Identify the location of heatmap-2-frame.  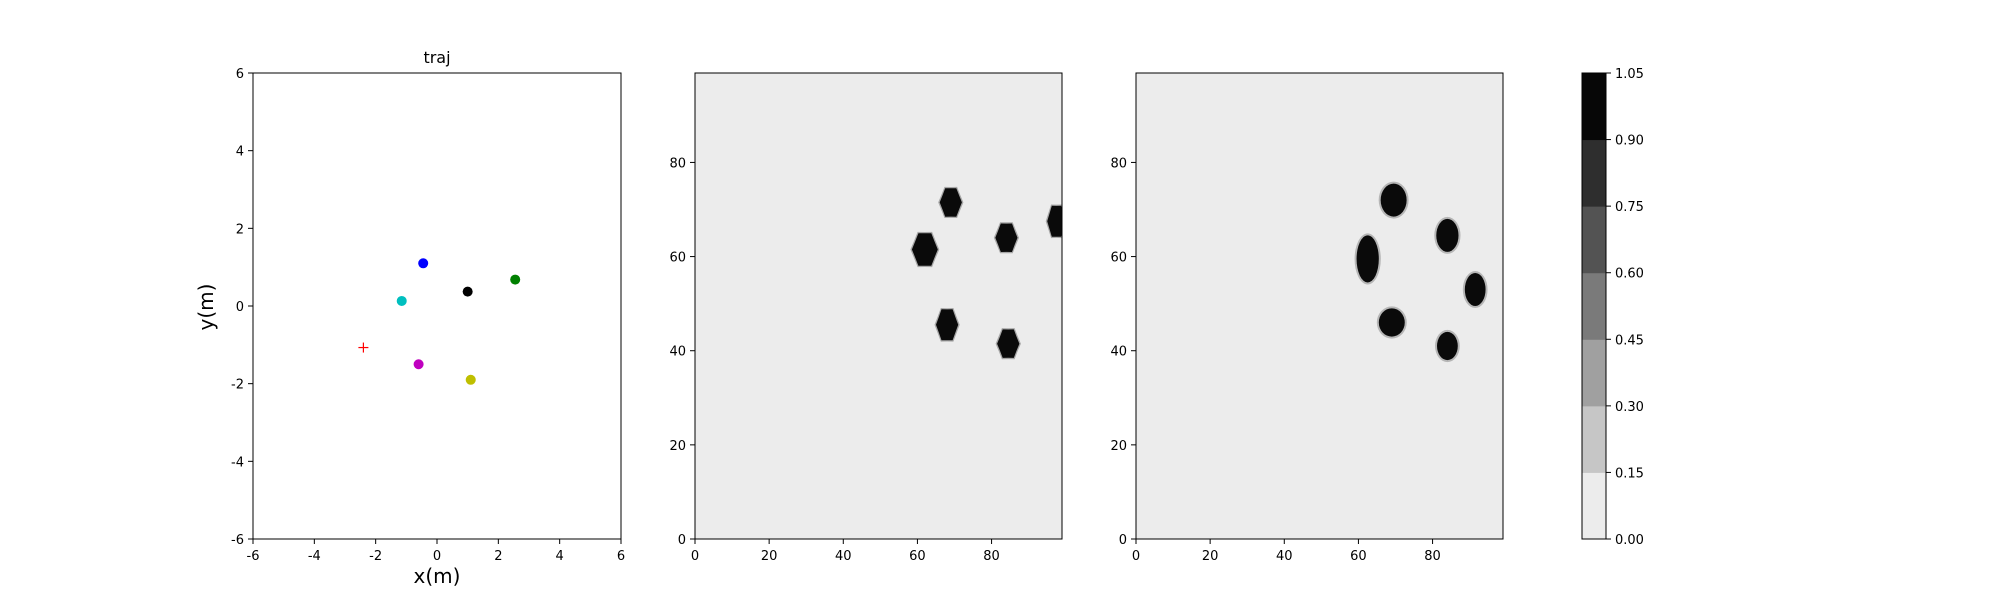
(1319, 306).